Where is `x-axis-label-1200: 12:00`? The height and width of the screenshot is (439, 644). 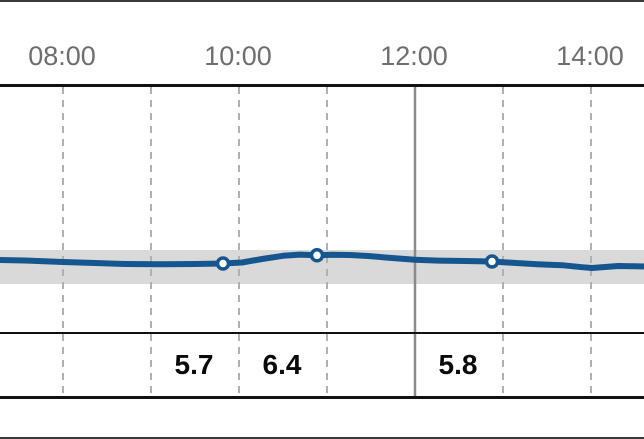 x-axis-label-1200: 12:00 is located at coordinates (414, 56).